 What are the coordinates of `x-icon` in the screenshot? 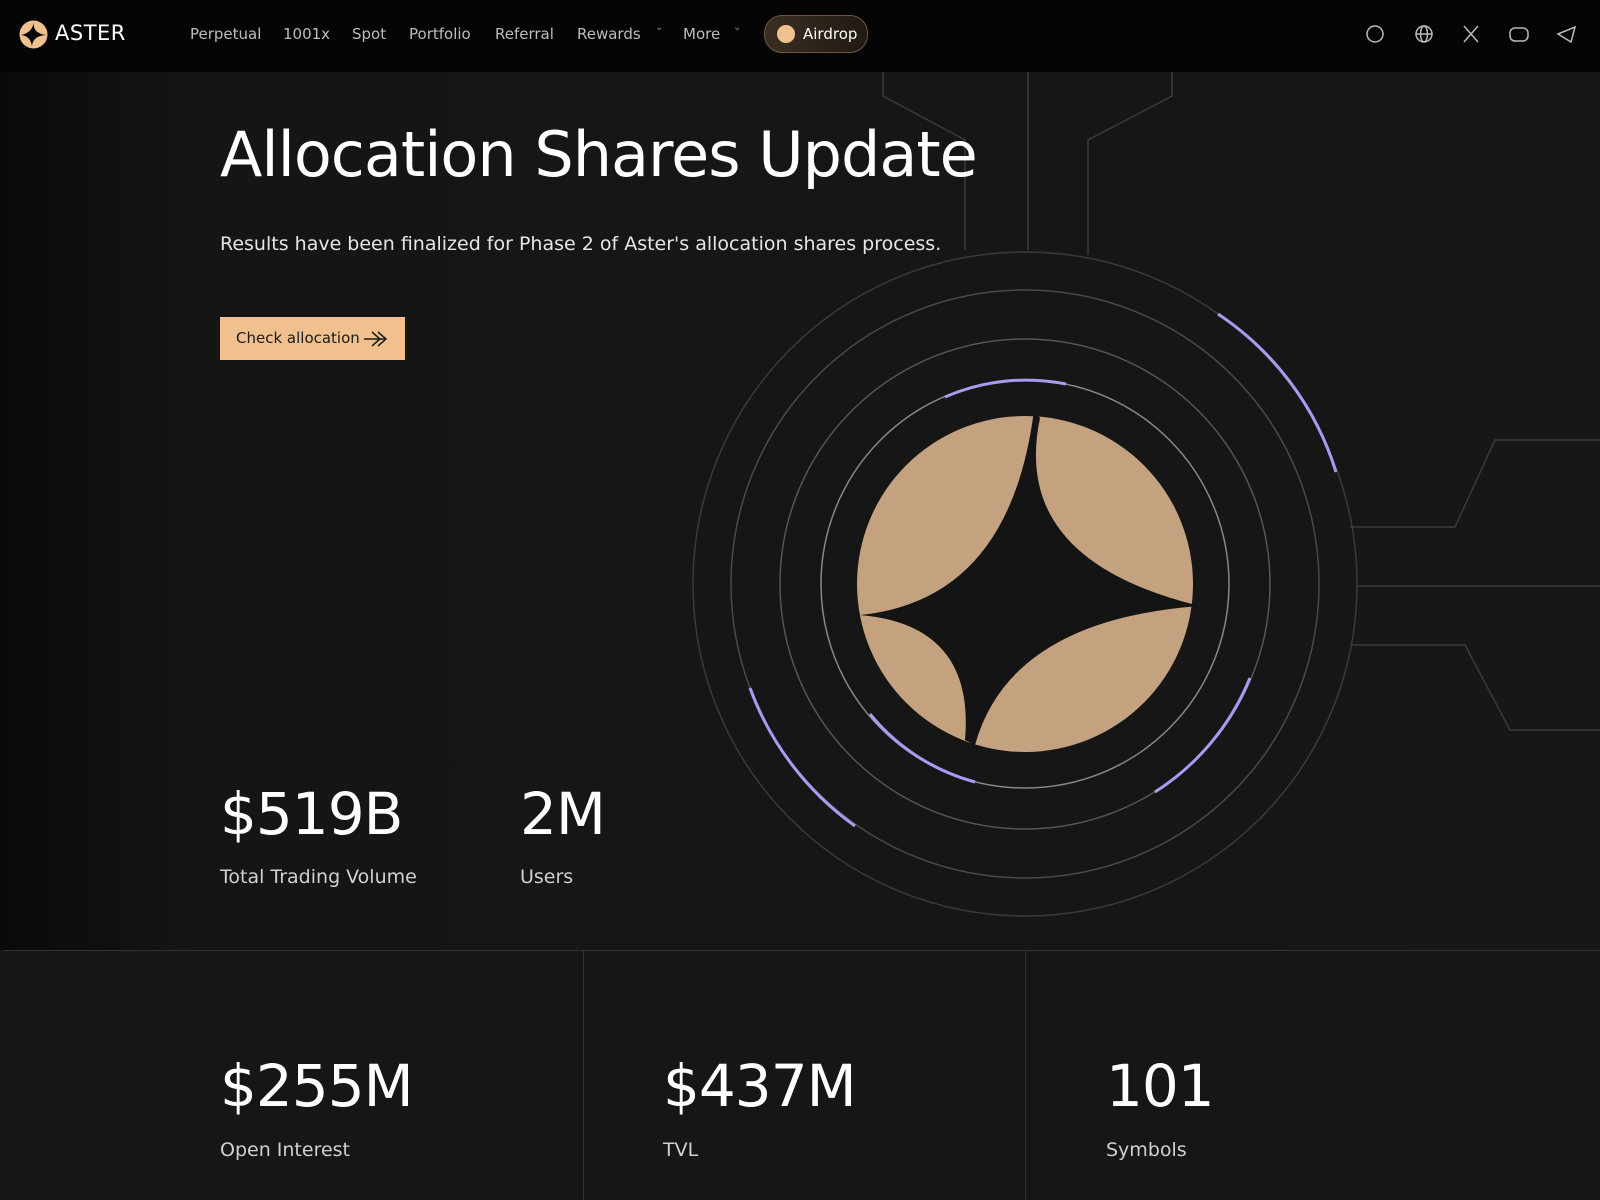 It's located at (1471, 34).